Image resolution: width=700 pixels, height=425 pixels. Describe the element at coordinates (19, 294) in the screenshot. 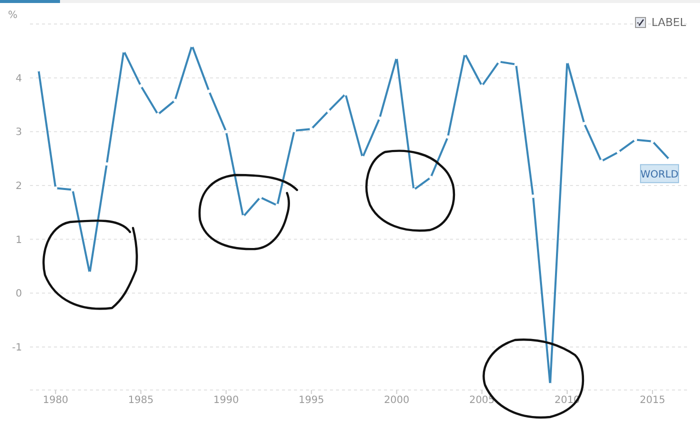

I see `y-tick-label: 0` at that location.